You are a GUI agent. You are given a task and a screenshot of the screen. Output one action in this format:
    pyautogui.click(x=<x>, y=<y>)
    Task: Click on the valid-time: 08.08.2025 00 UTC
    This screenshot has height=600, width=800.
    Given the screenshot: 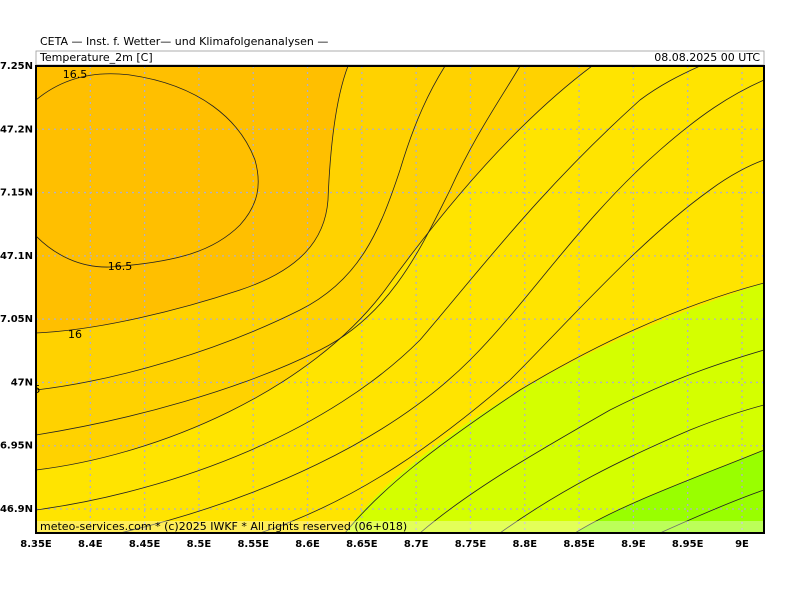 What is the action you would take?
    pyautogui.click(x=707, y=57)
    